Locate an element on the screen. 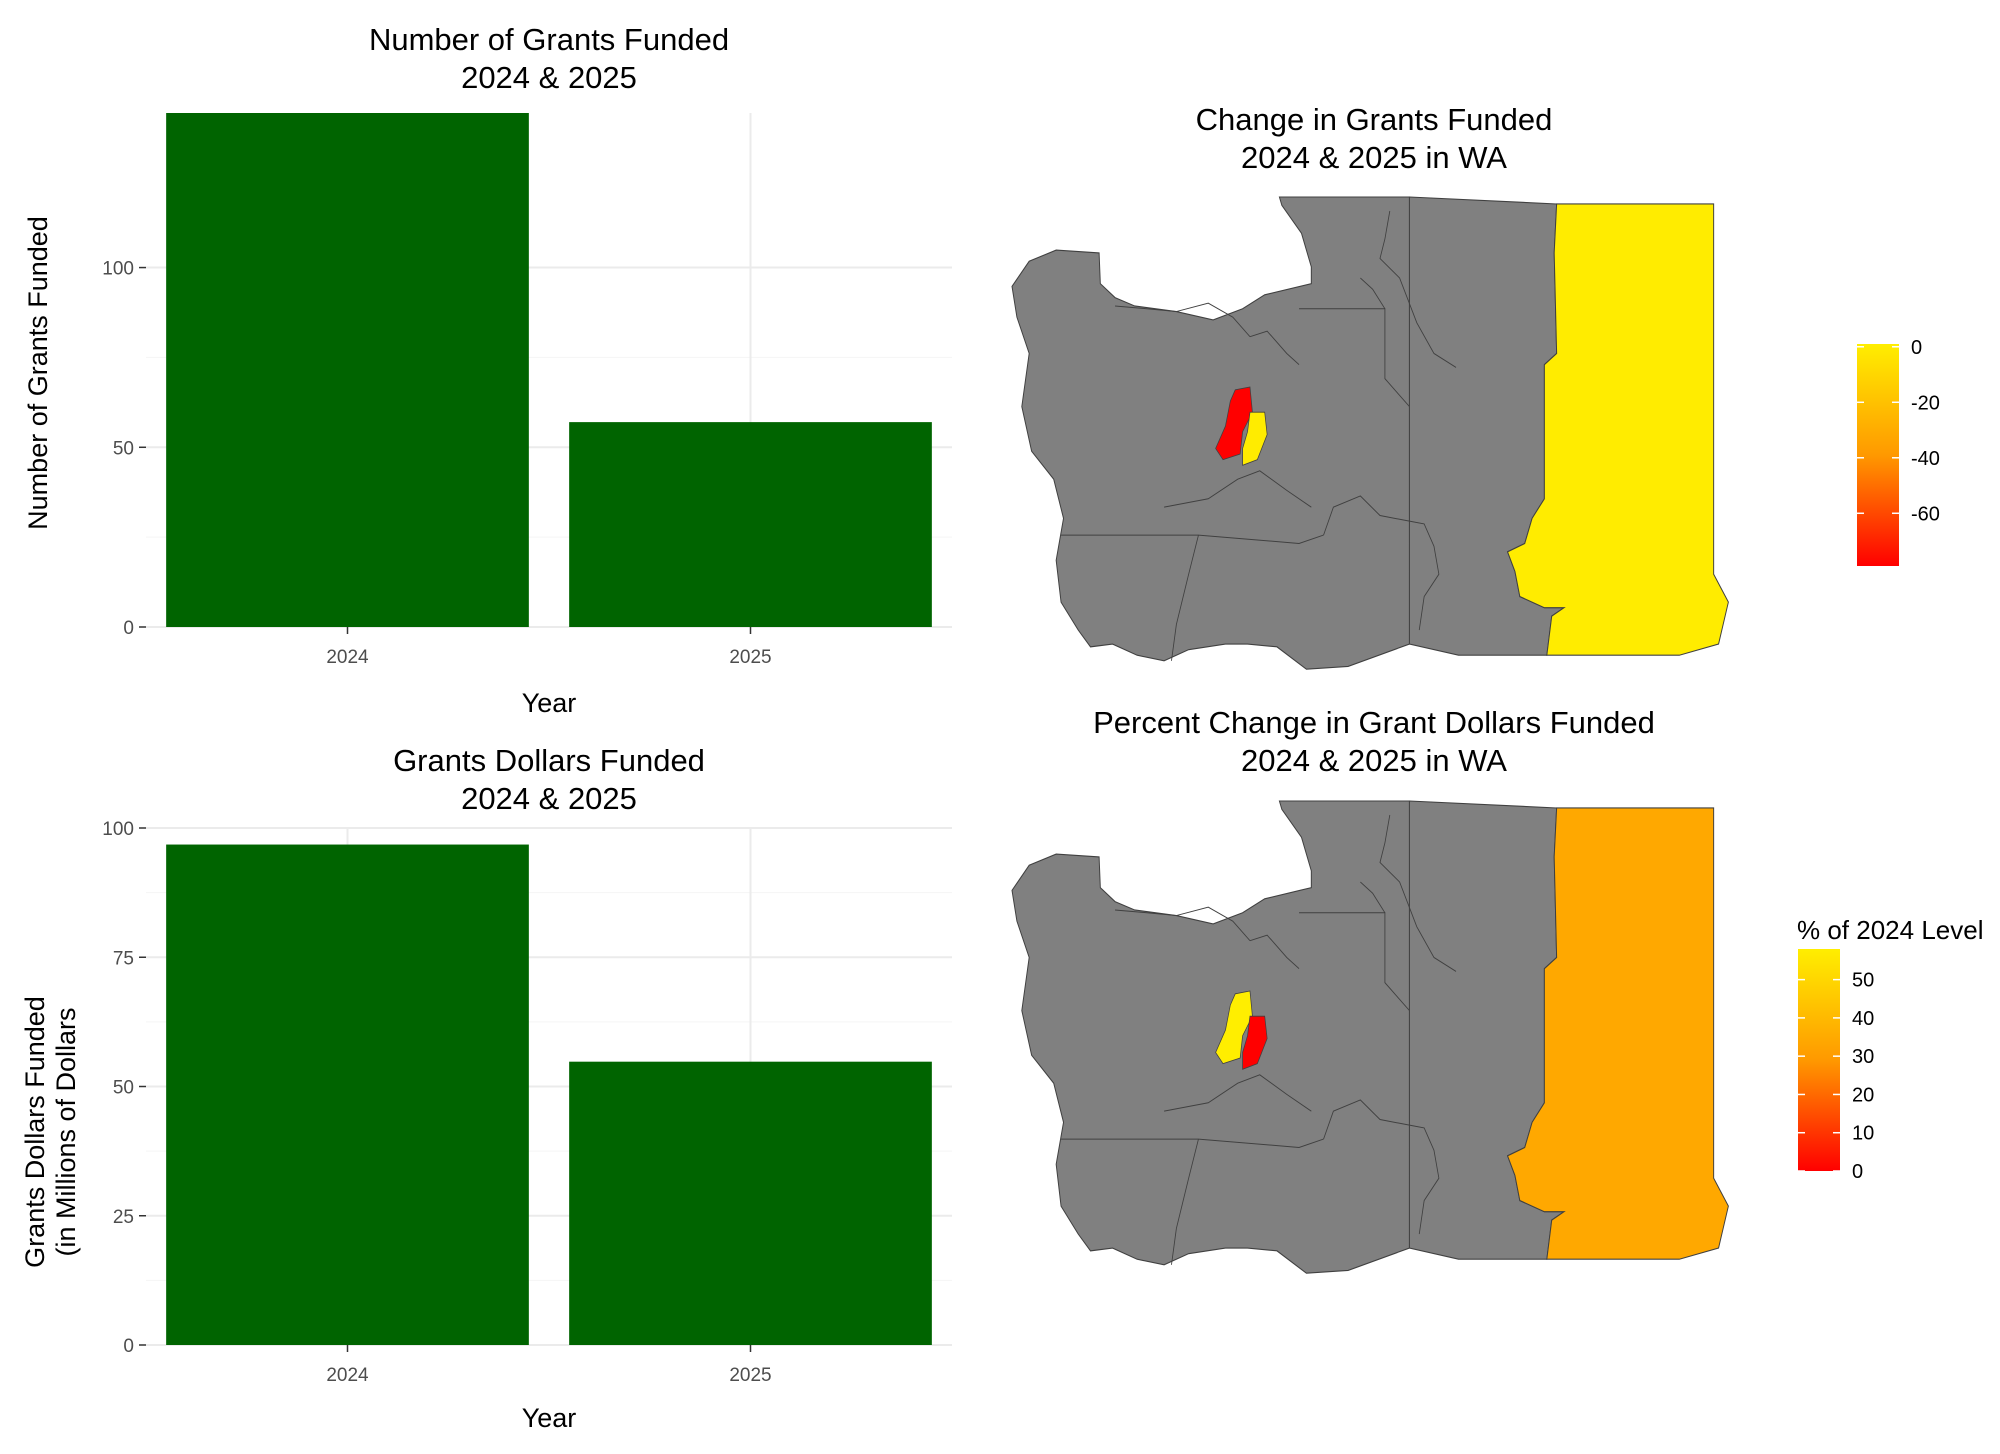 The height and width of the screenshot is (1454, 2000). y-axis-ticks: 0 50 100 is located at coordinates (124, 449).